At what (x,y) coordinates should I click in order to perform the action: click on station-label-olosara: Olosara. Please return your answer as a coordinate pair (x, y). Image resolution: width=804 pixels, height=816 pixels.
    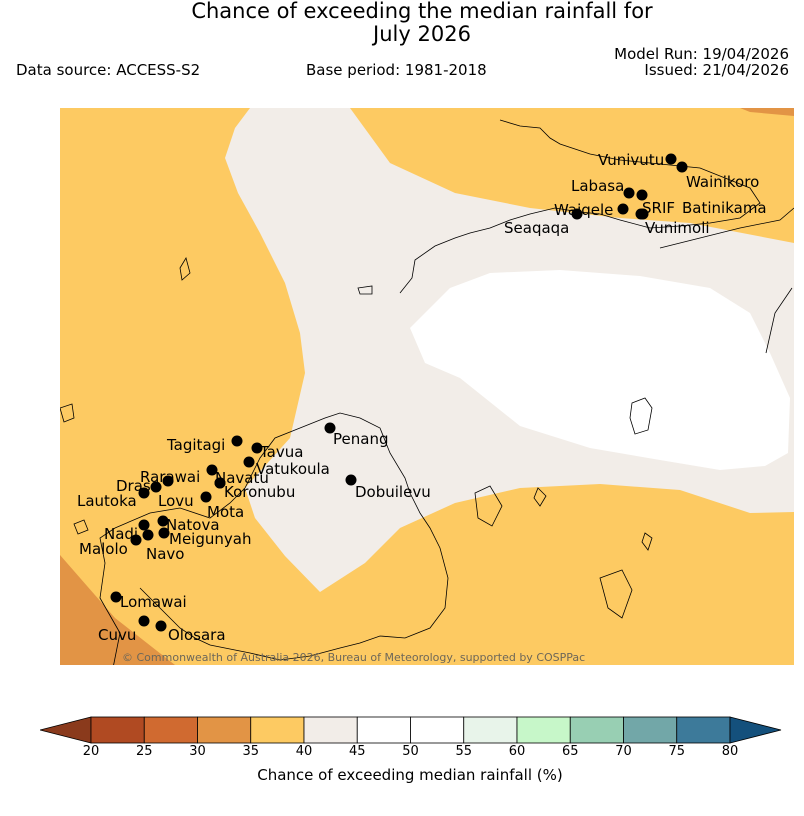
    Looking at the image, I should click on (197, 635).